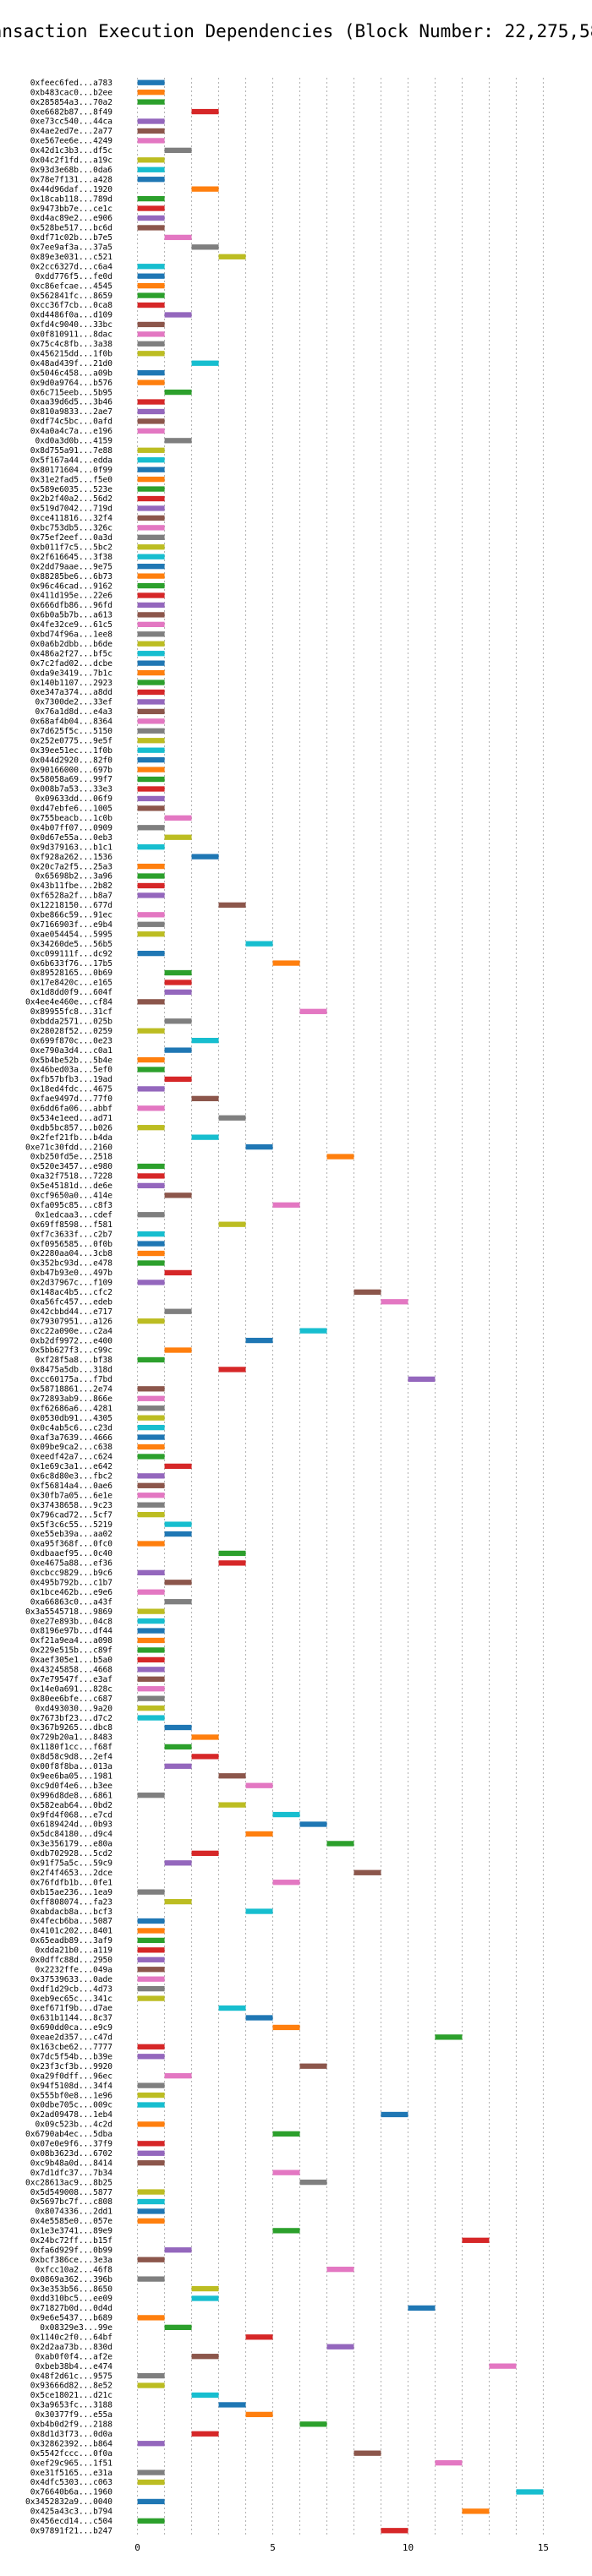 This screenshot has width=592, height=2576. Describe the element at coordinates (71, 1099) in the screenshot. I see `y-tick-label: 0xfae9497d...77f0` at that location.